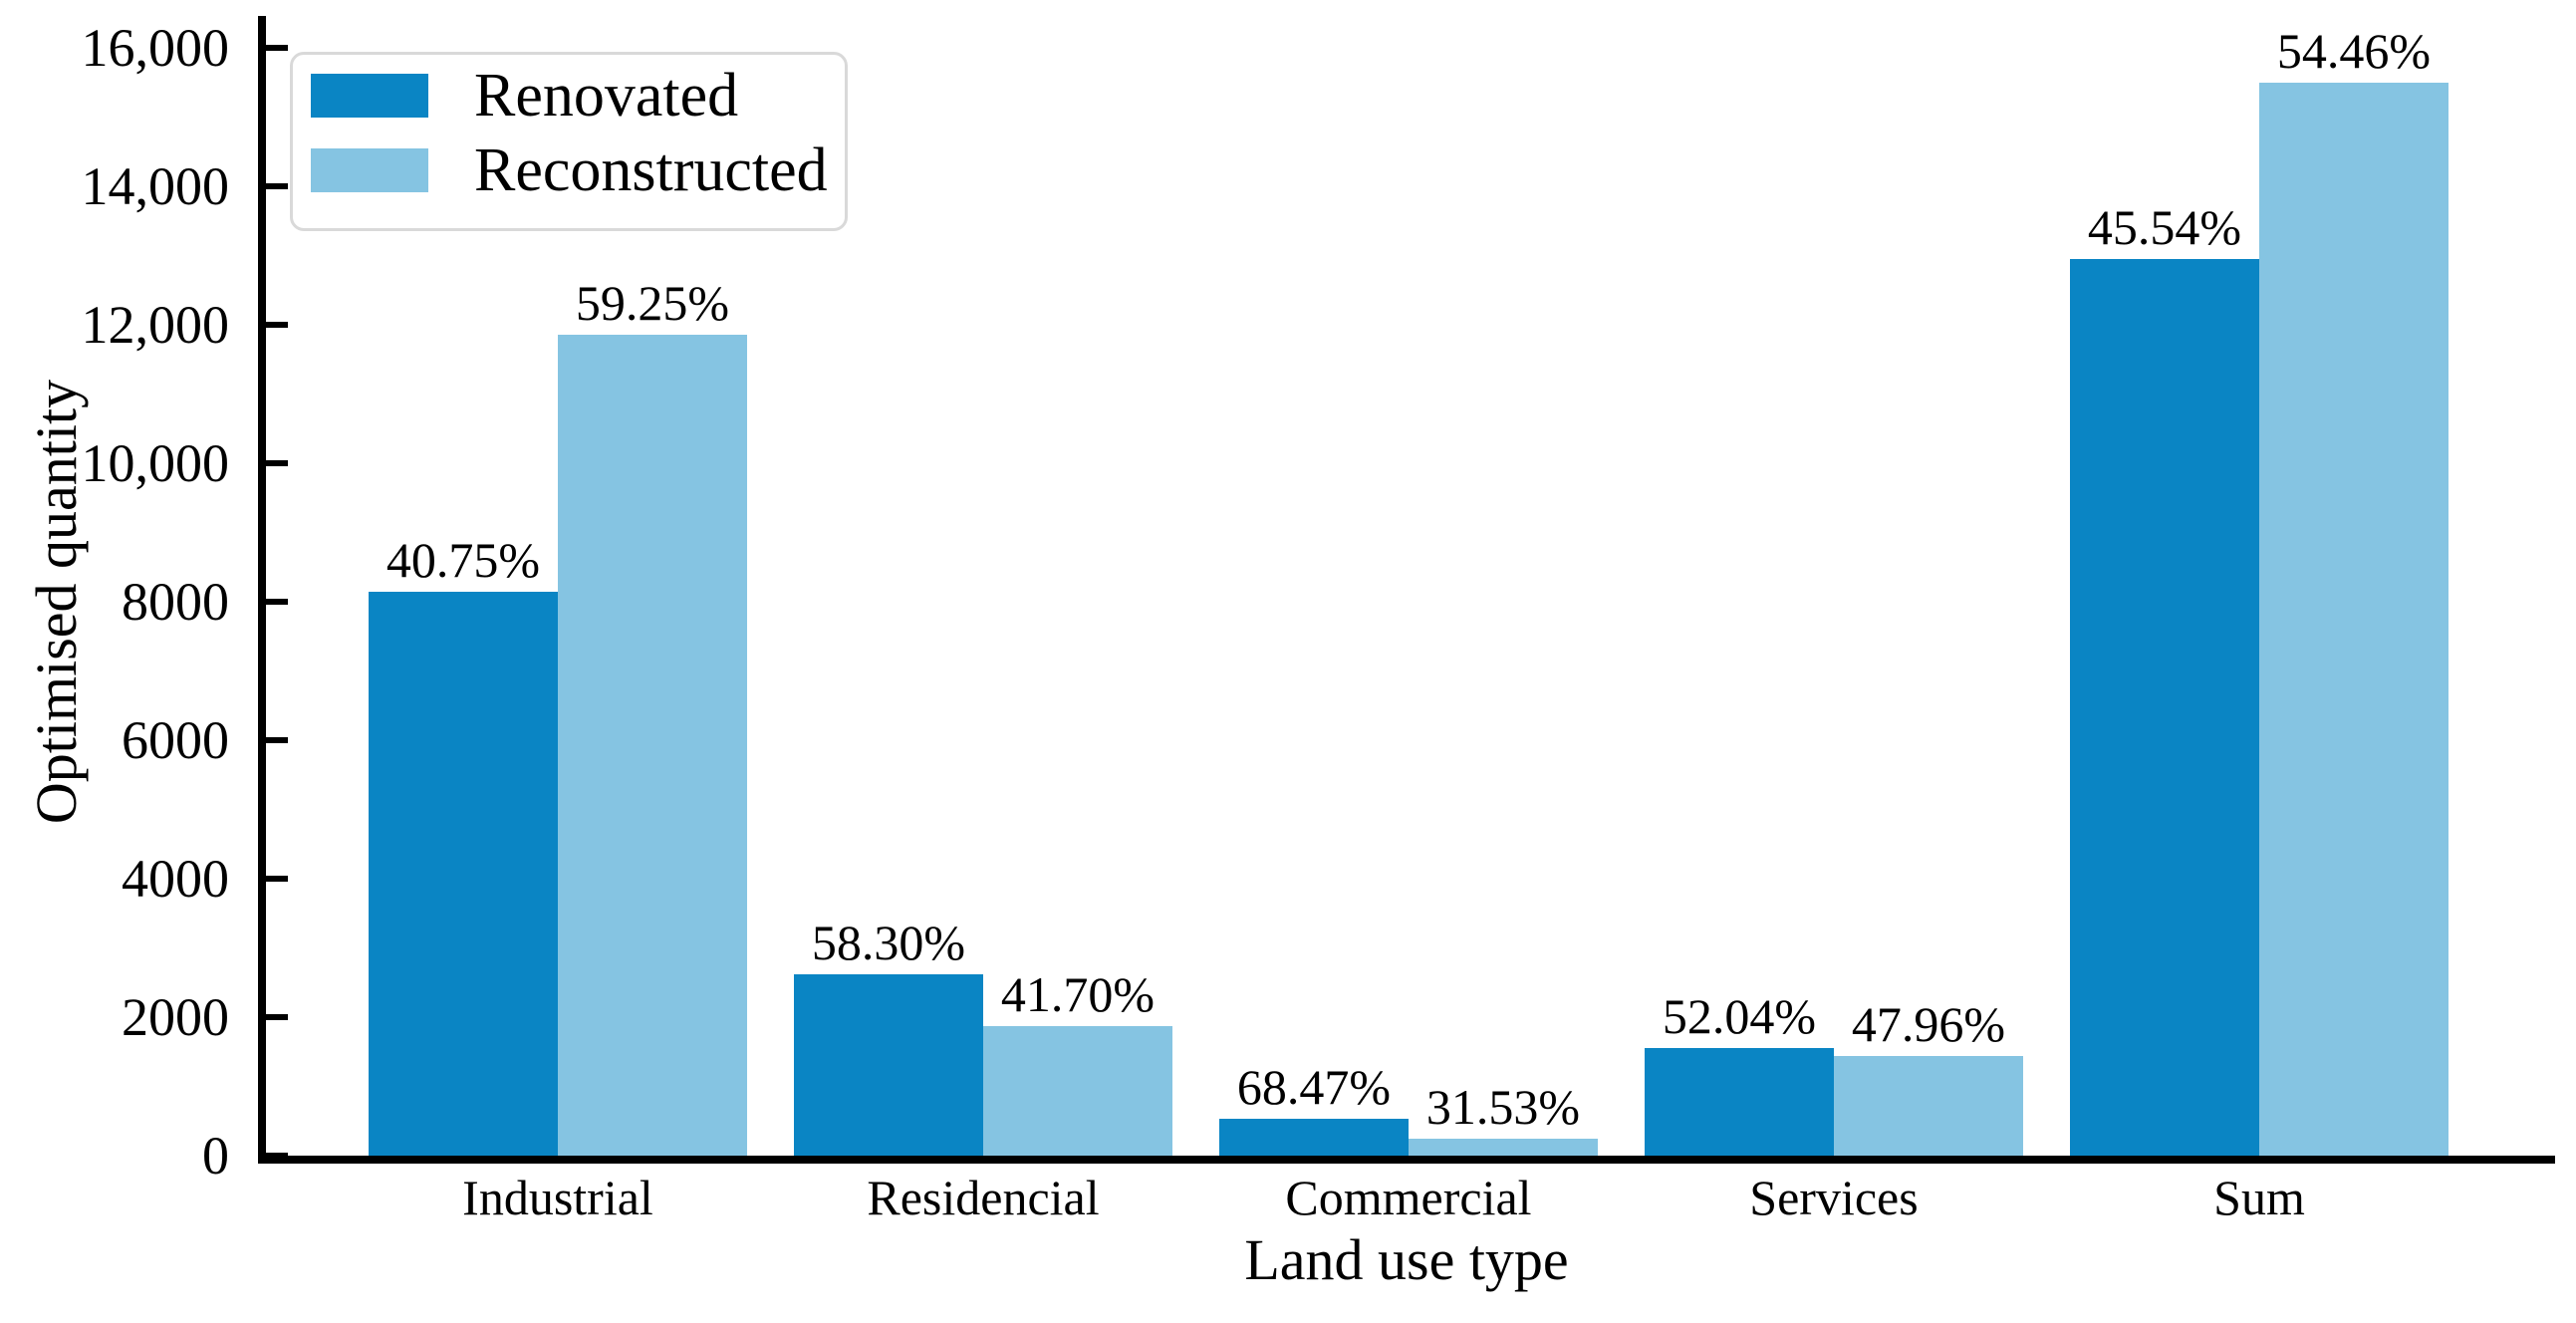 The image size is (2576, 1323). What do you see at coordinates (2354, 52) in the screenshot?
I see `bar-label-reconstructed-sum: 54.46%` at bounding box center [2354, 52].